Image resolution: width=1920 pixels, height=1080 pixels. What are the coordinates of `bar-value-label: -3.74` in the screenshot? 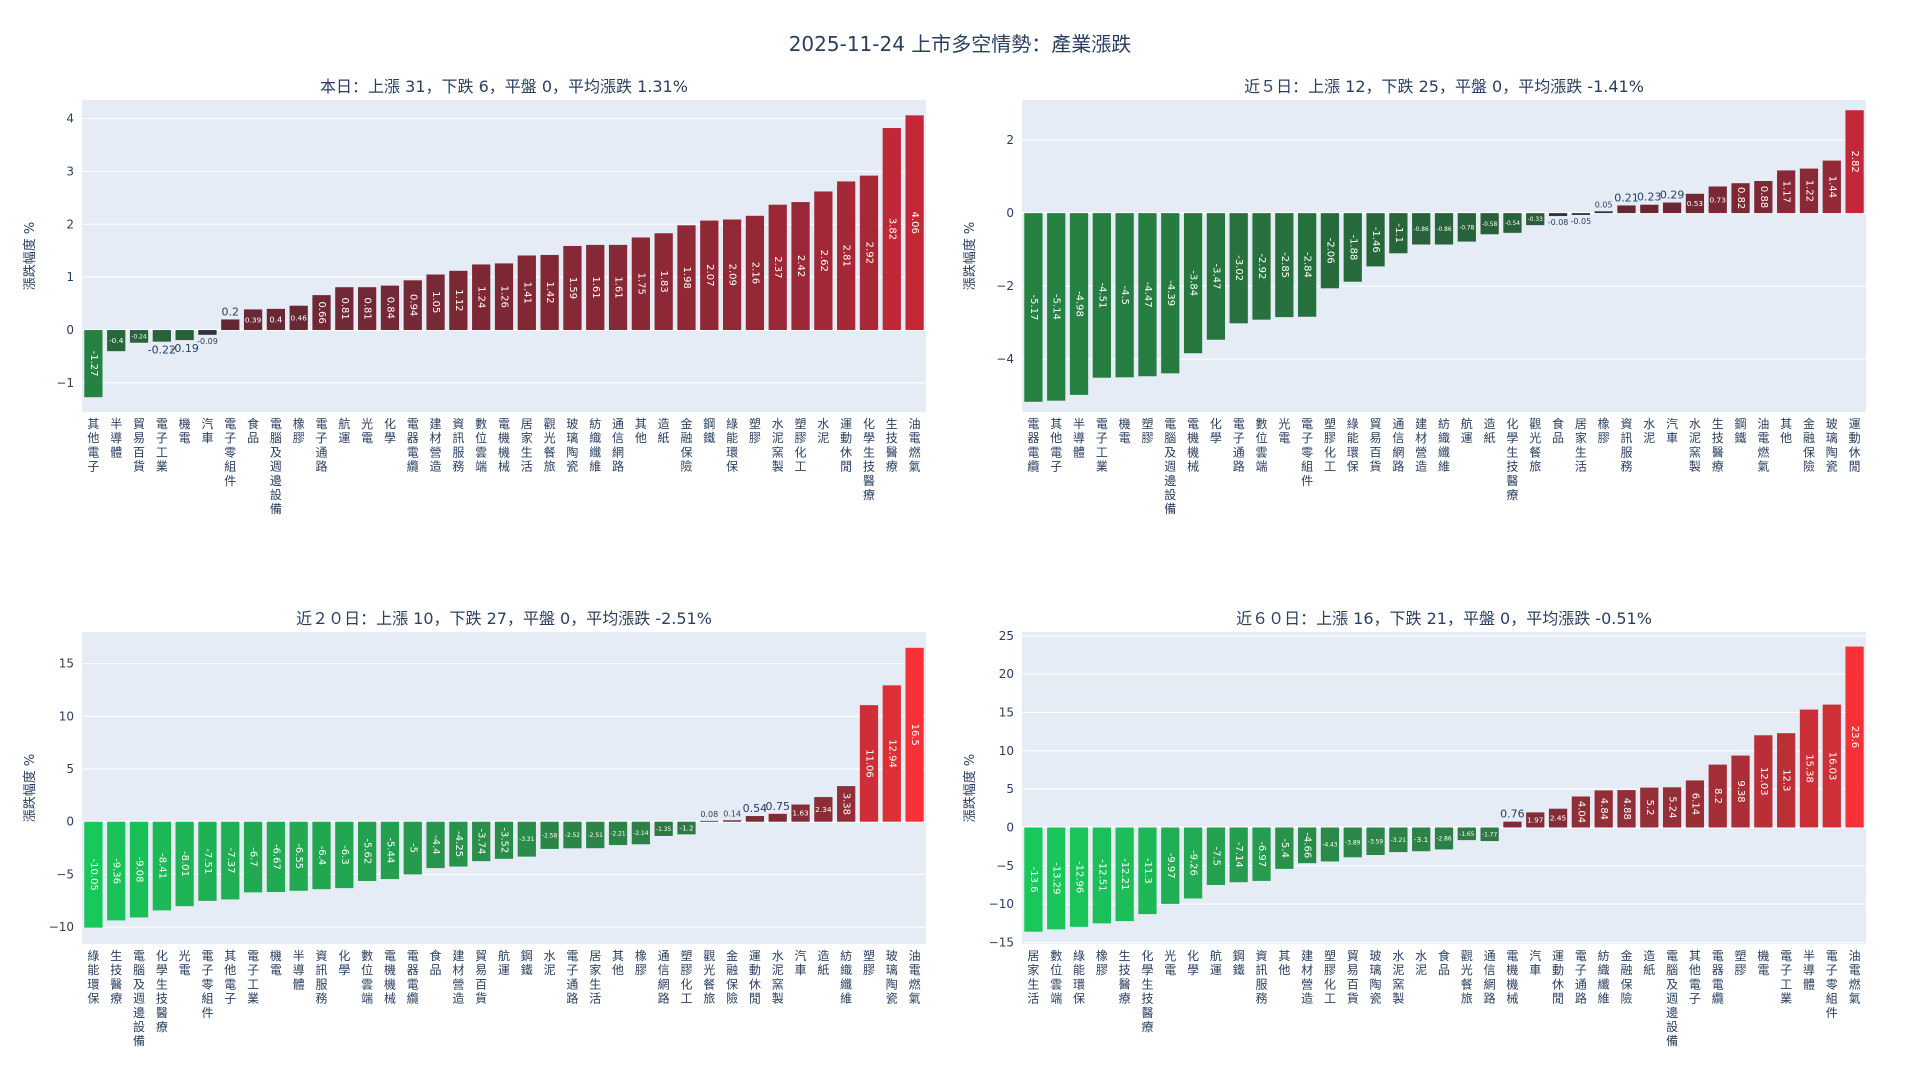 It's located at (481, 842).